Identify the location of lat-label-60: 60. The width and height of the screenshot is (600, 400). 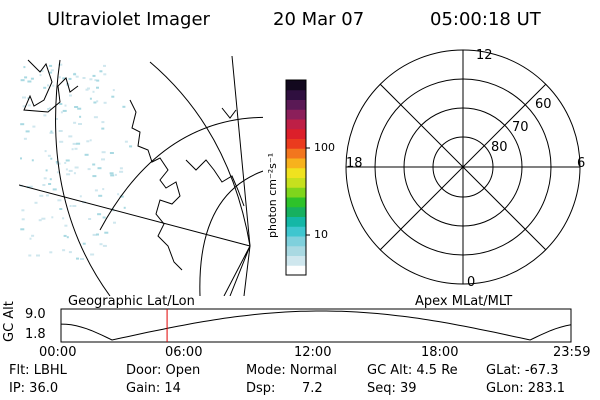
(543, 104).